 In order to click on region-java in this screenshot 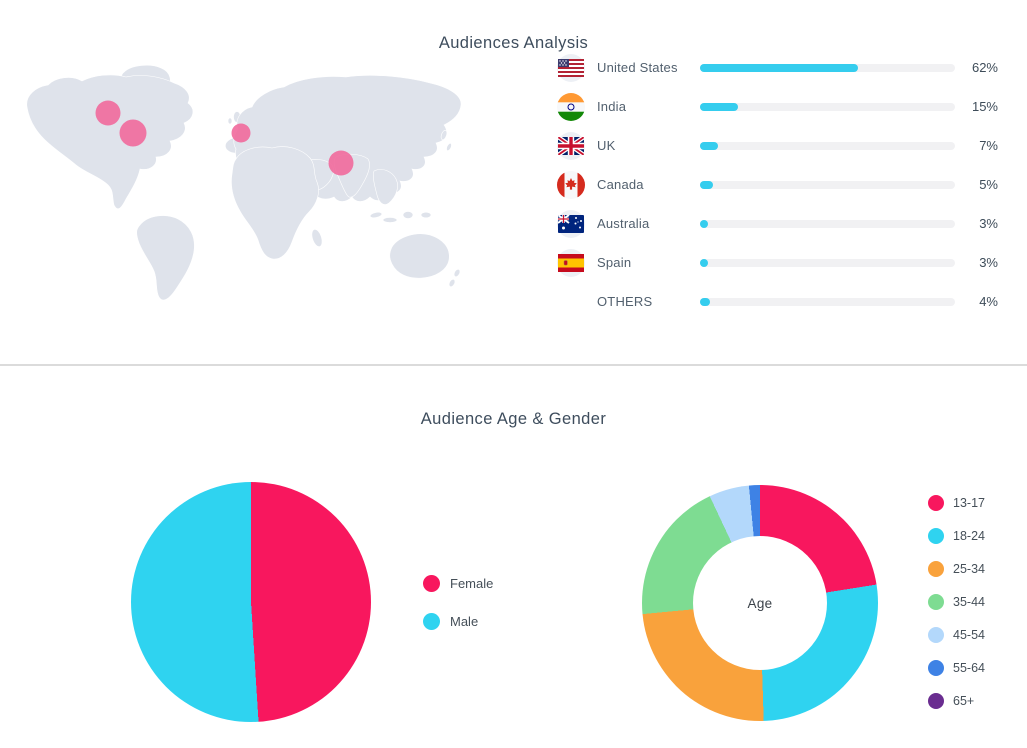, I will do `click(390, 220)`.